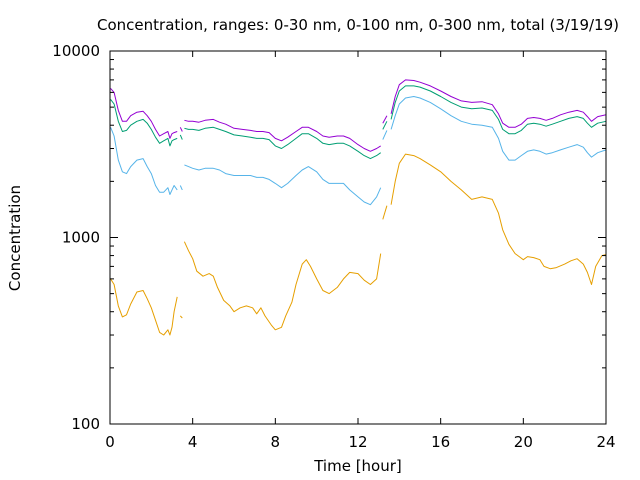  I want to click on x-tick-label: 8, so click(276, 442).